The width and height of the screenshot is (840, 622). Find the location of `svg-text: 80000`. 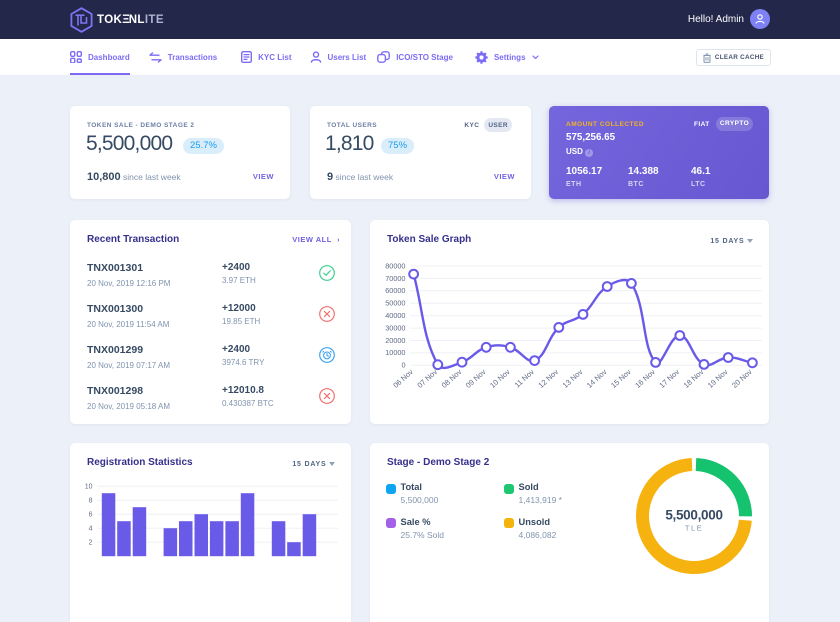

svg-text: 80000 is located at coordinates (395, 265).